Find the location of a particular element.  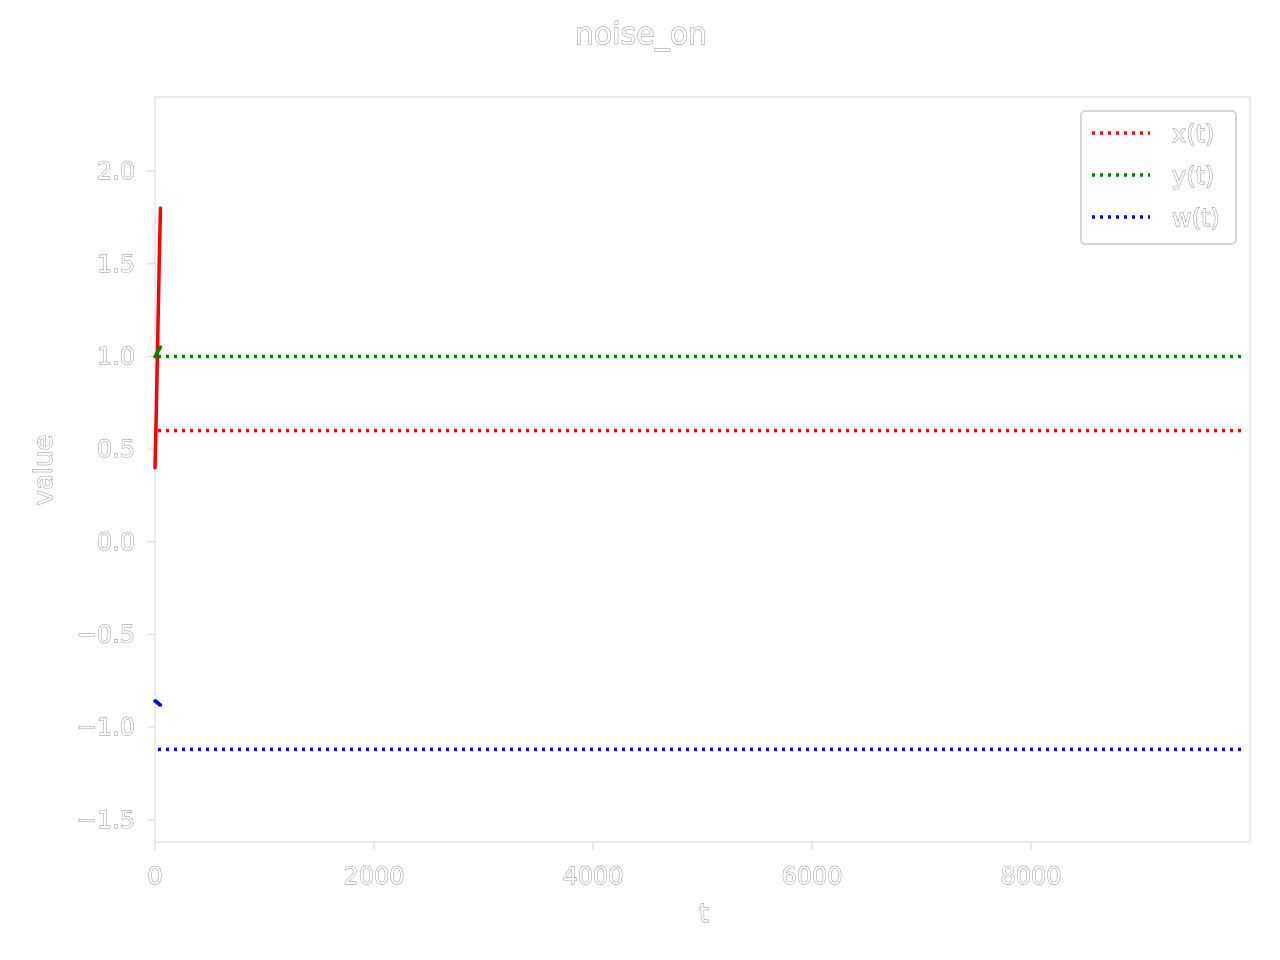

x-tick-label: 0 is located at coordinates (154, 876).